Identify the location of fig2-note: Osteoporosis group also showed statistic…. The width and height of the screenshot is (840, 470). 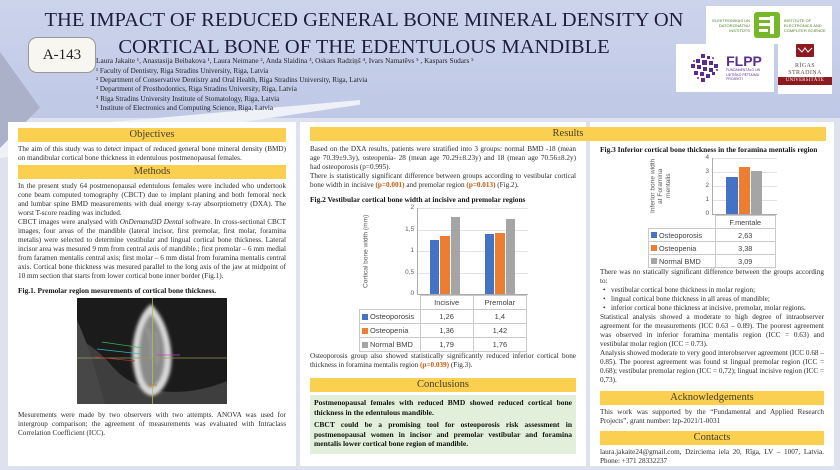
(443, 361).